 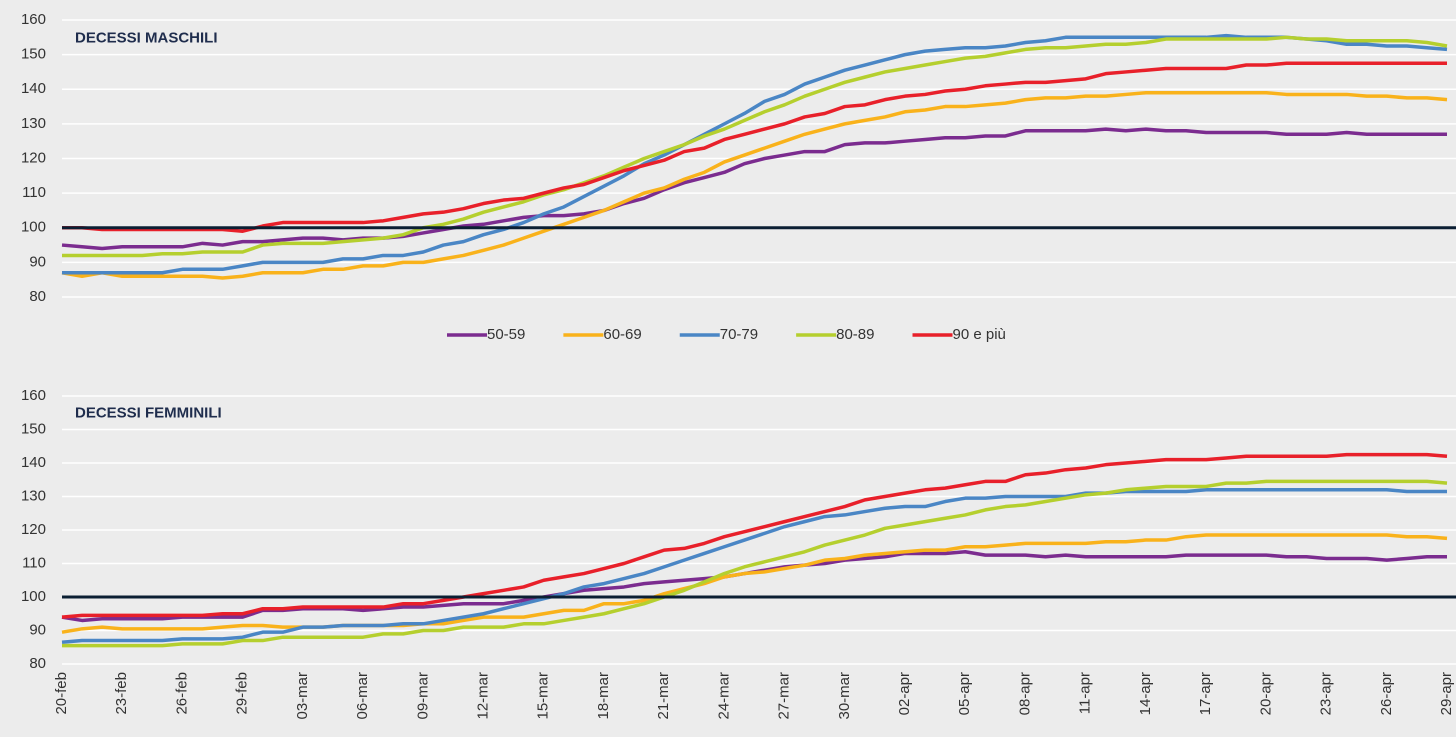 What do you see at coordinates (181, 693) in the screenshot?
I see `x-tick-label: 26-feb` at bounding box center [181, 693].